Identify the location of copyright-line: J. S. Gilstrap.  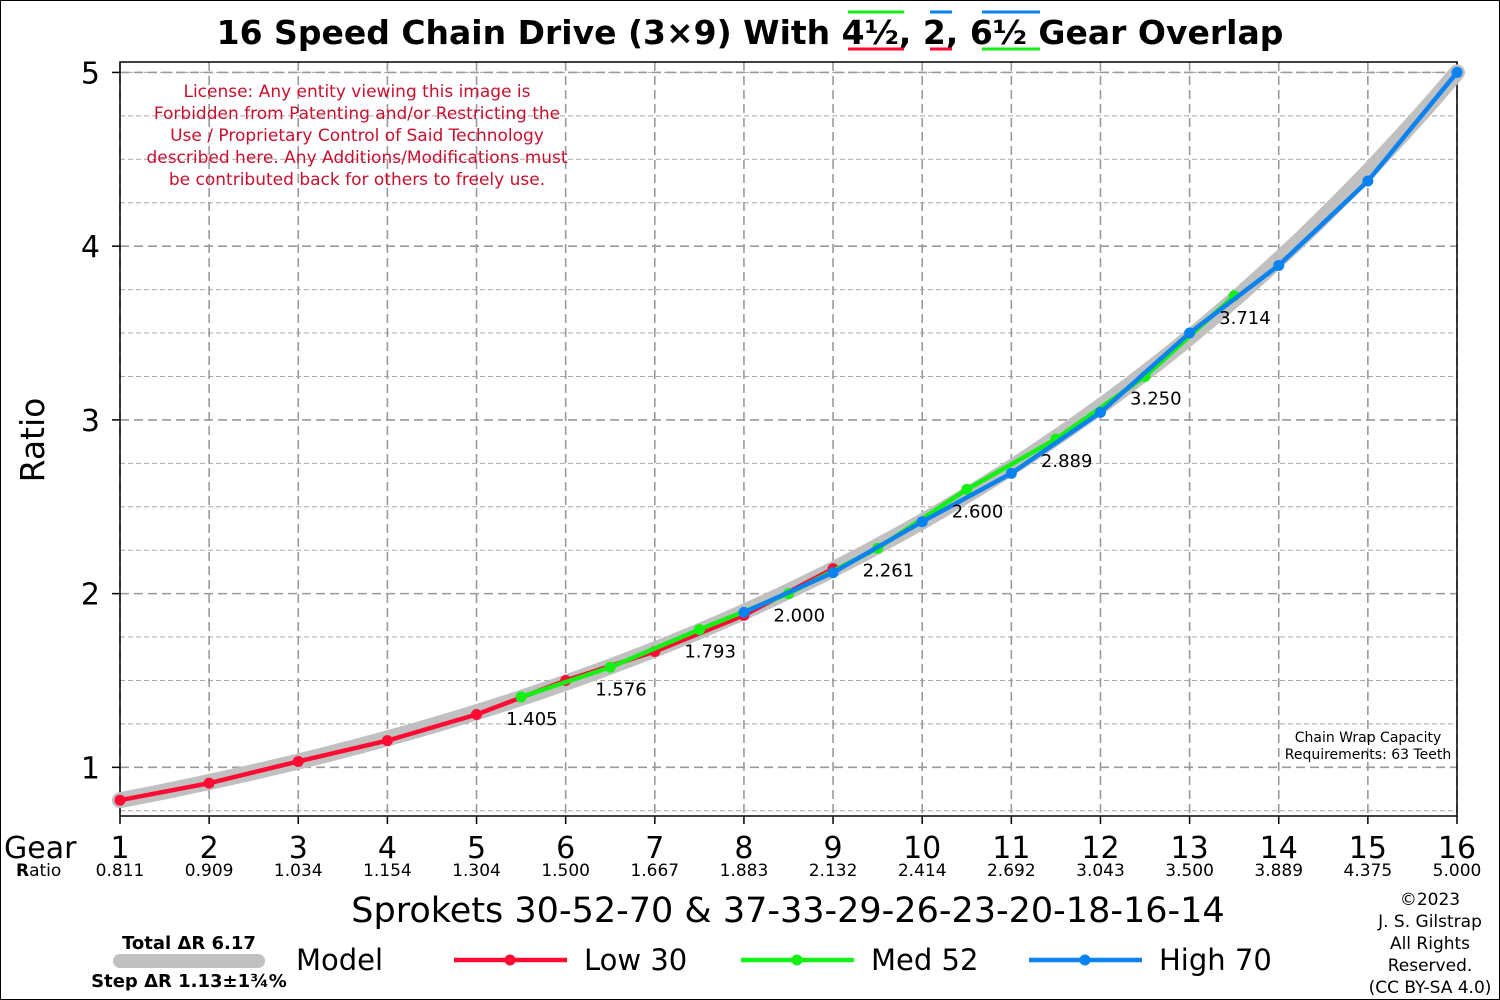
(1429, 922).